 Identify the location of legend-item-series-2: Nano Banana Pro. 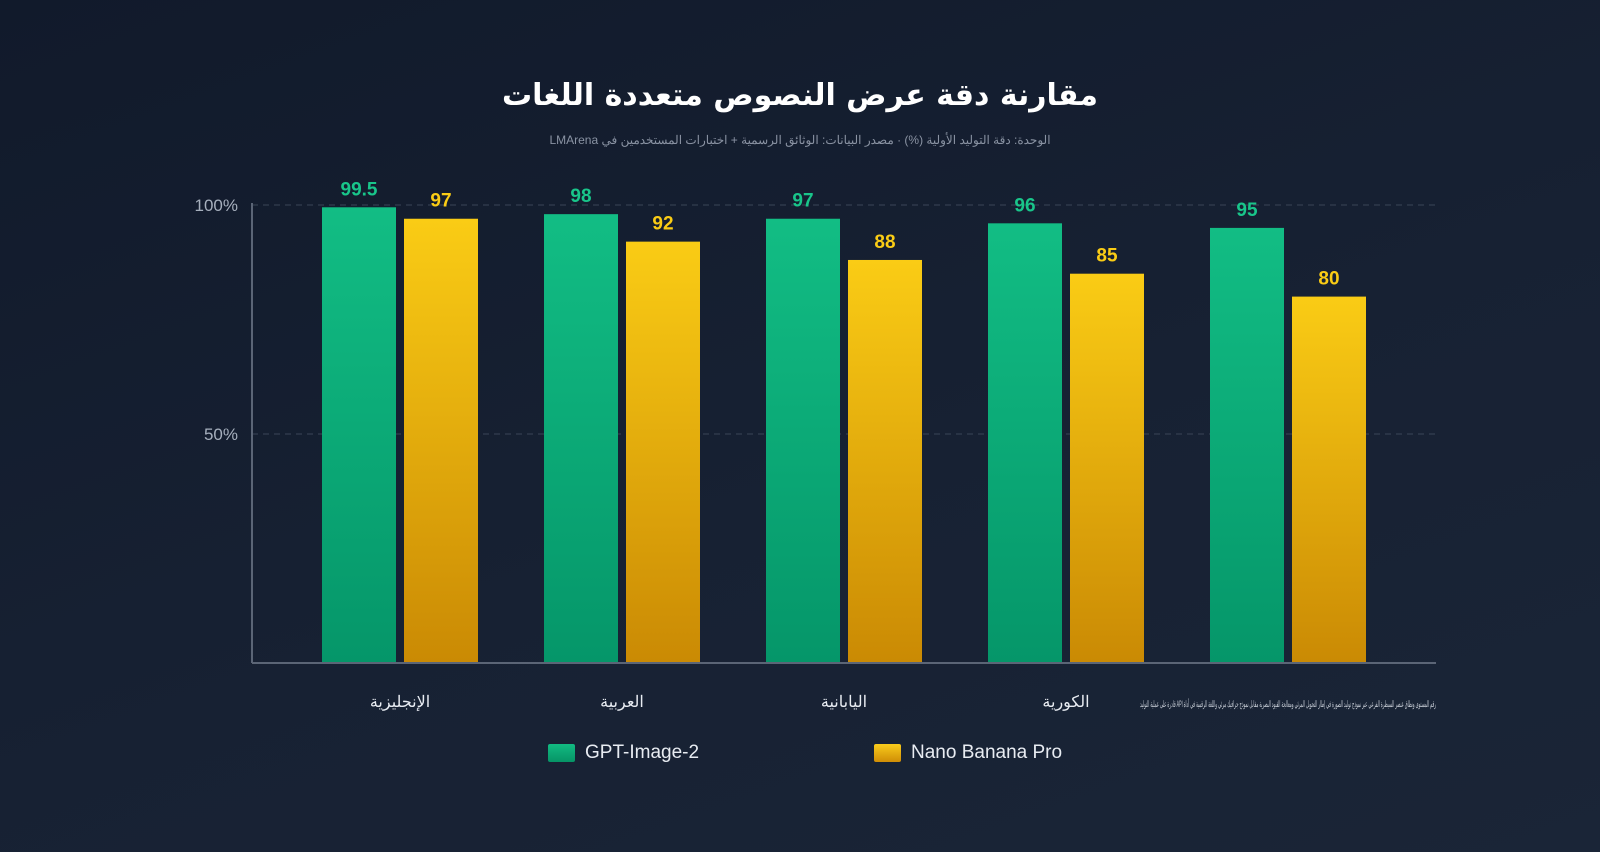
(968, 753).